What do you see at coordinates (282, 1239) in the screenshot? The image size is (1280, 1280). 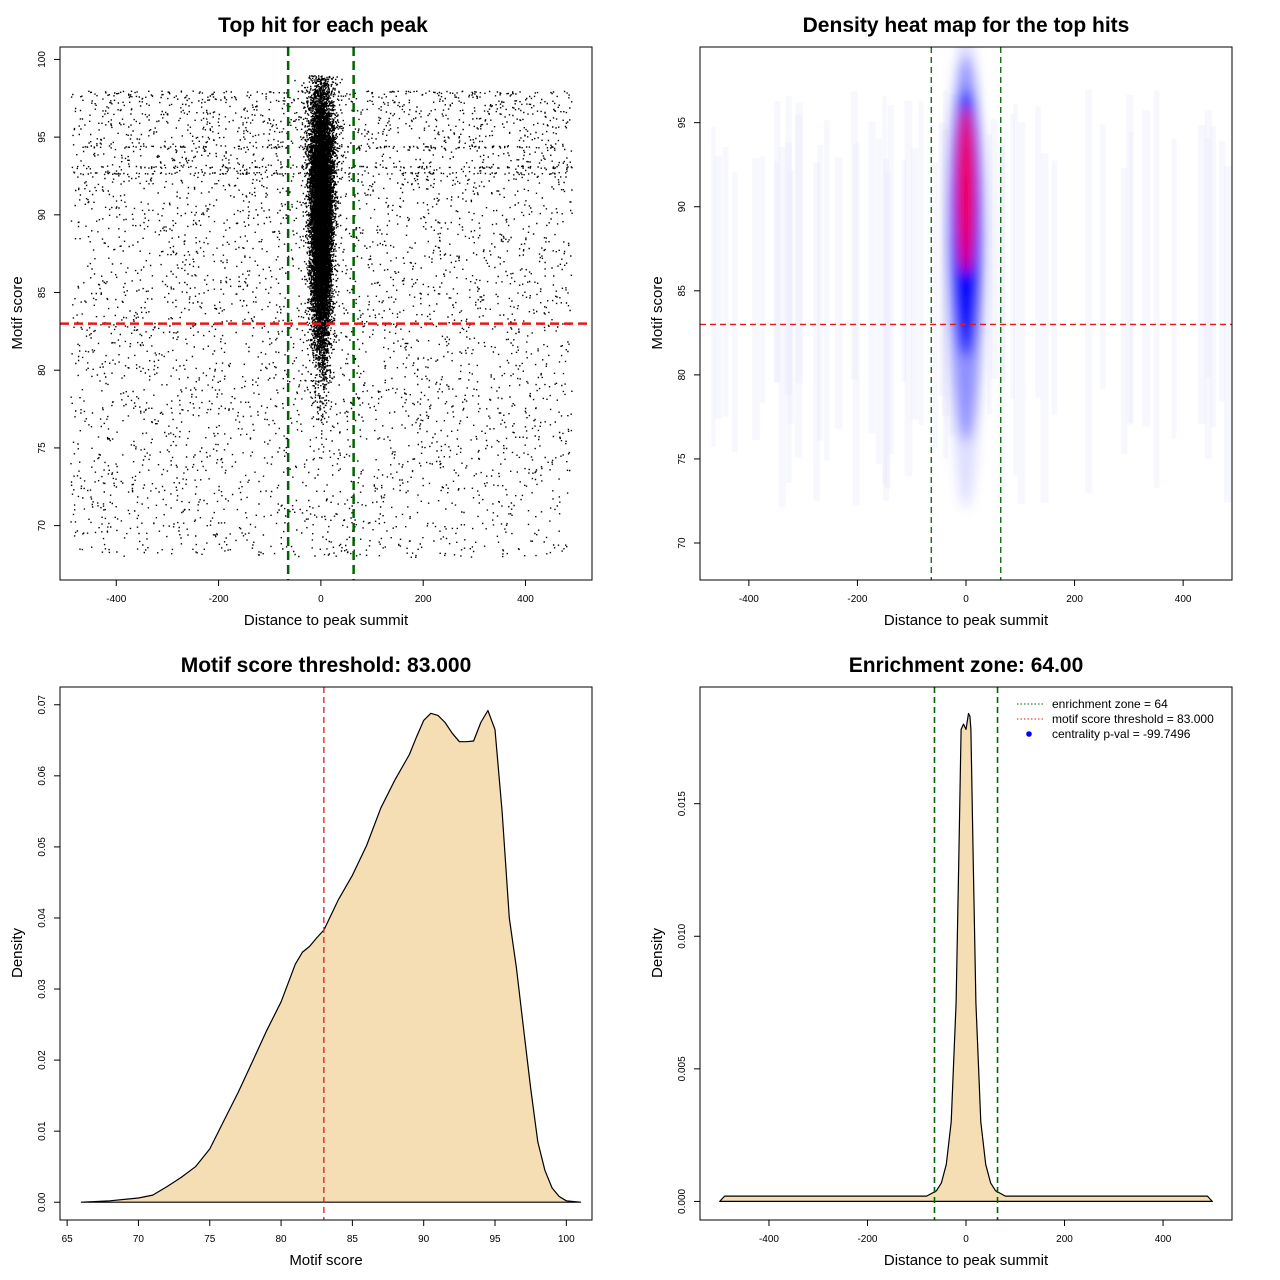 I see `x-tick-label: 80` at bounding box center [282, 1239].